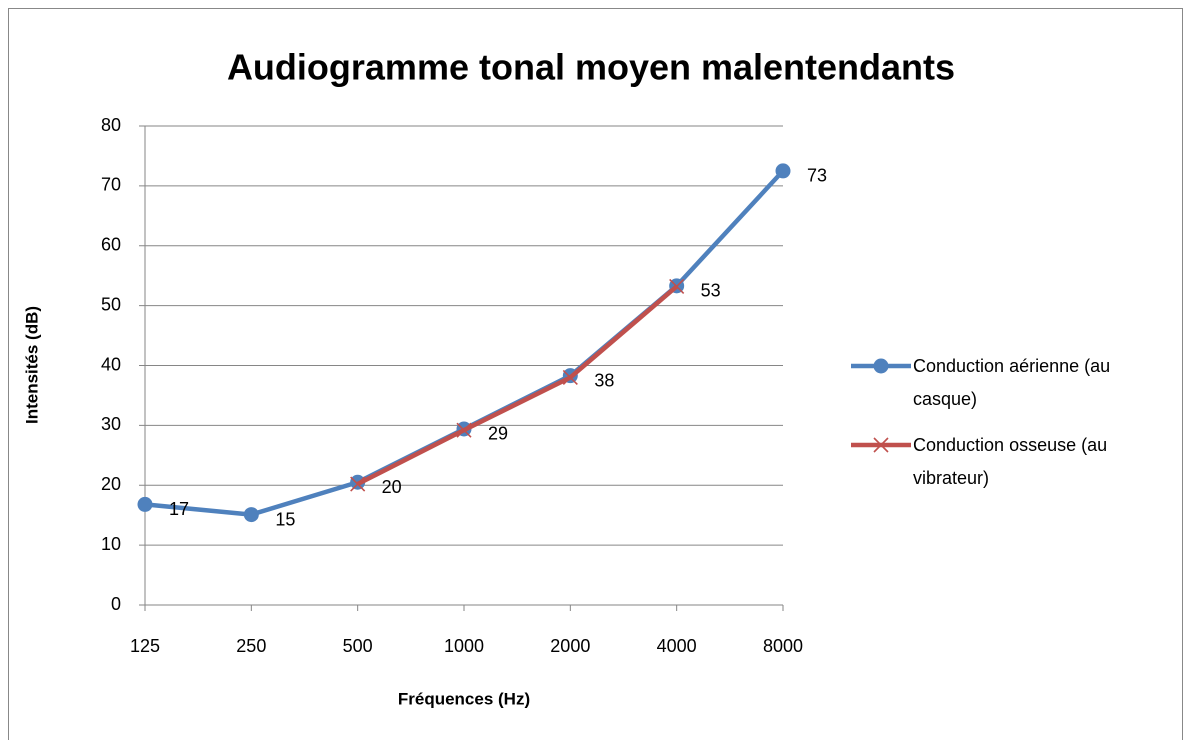  Describe the element at coordinates (111, 245) in the screenshot. I see `y-tick-label: 60` at that location.